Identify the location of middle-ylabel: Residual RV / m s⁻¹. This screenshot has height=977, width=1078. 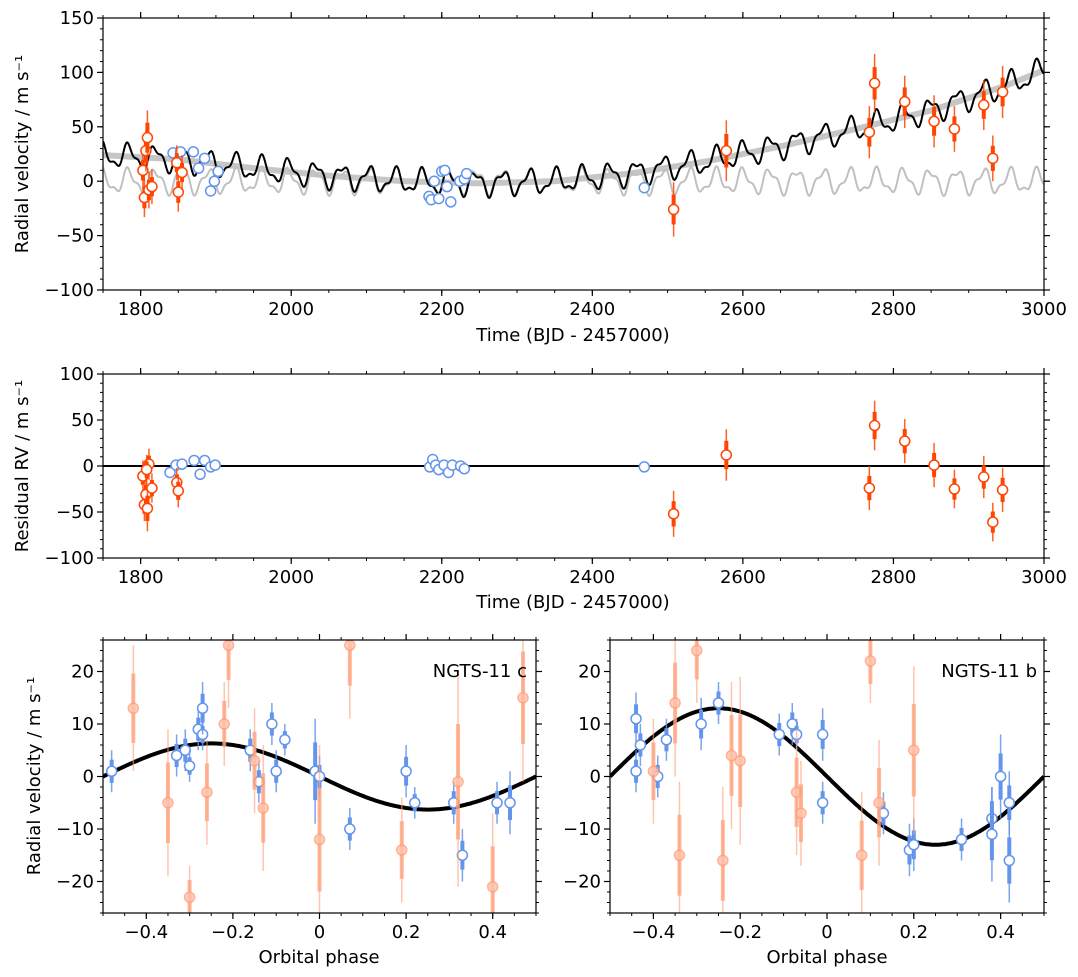
(22, 466).